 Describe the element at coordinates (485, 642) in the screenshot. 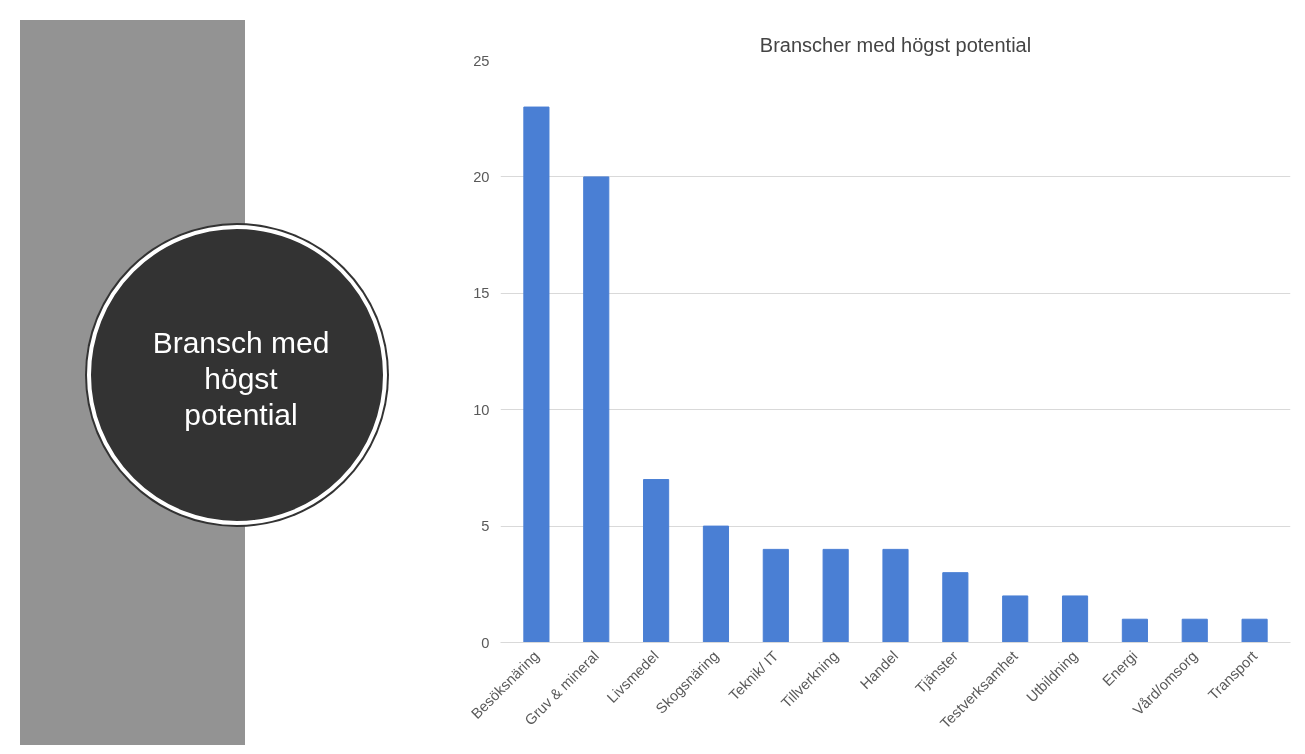

I see `y-tick-label: 0` at that location.